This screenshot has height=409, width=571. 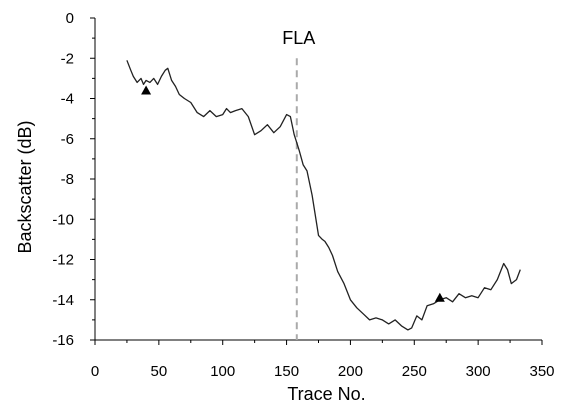 What do you see at coordinates (478, 371) in the screenshot?
I see `x-tick-label: 300` at bounding box center [478, 371].